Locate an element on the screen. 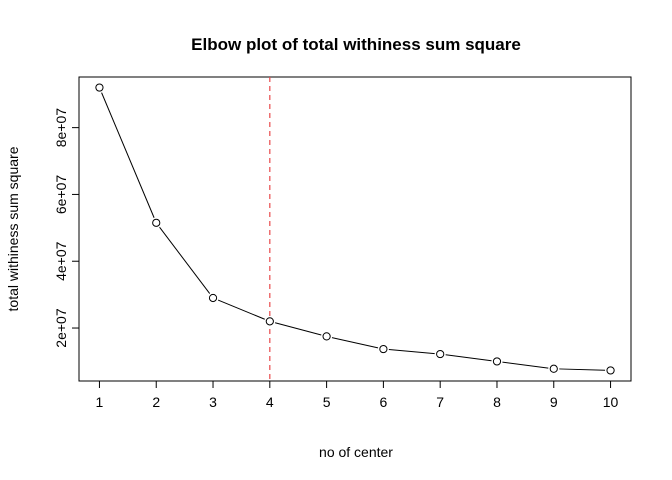  y-tick-label: 4e+07 is located at coordinates (61, 261).